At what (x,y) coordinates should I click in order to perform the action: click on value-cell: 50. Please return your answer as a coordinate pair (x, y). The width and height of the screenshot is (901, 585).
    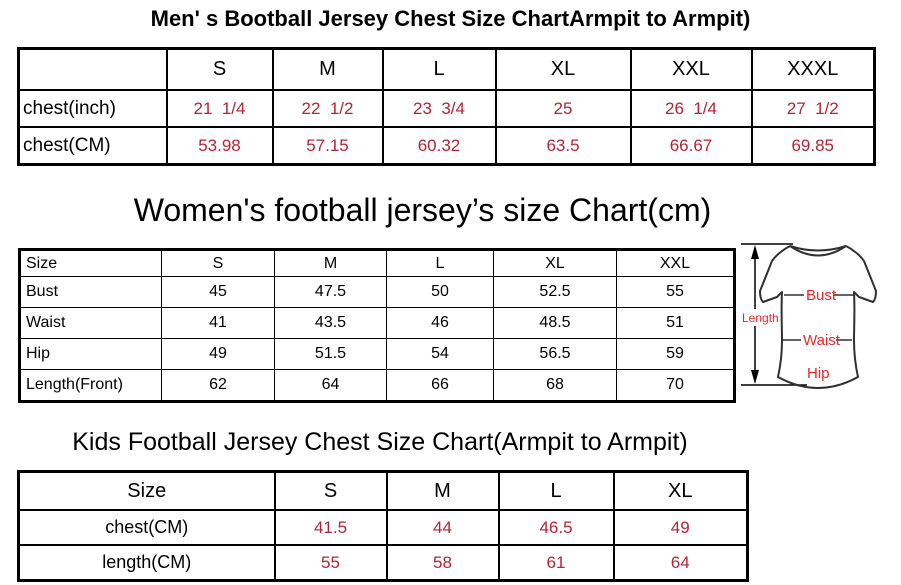
    Looking at the image, I should click on (440, 292).